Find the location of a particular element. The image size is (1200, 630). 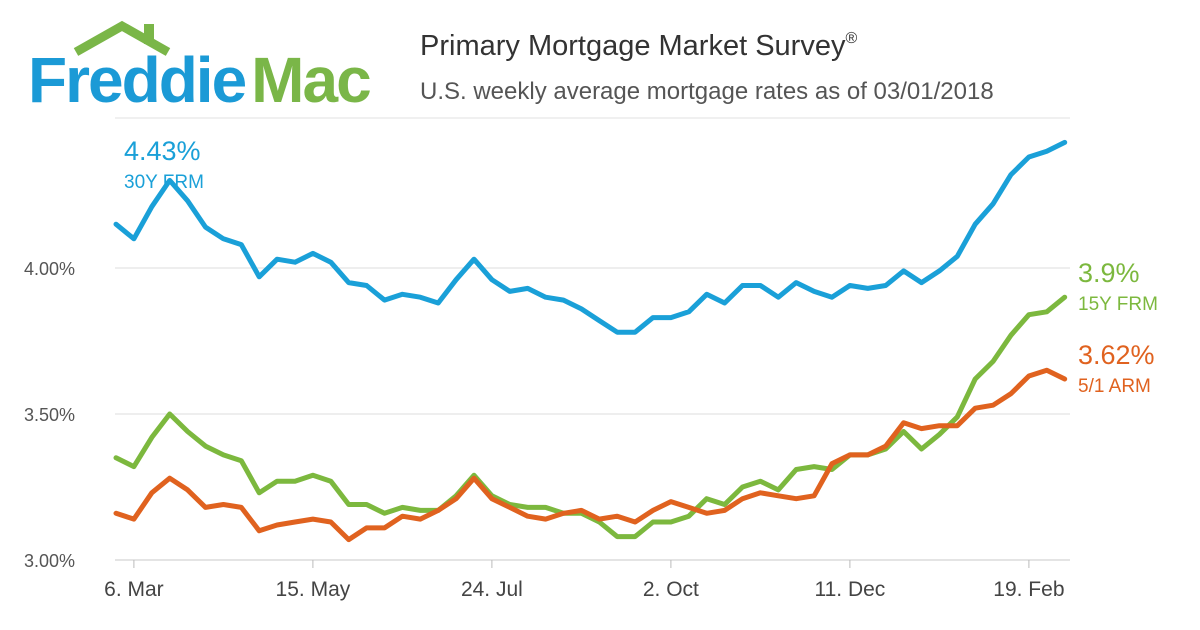

x-tick-label: 2. Oct is located at coordinates (671, 589).